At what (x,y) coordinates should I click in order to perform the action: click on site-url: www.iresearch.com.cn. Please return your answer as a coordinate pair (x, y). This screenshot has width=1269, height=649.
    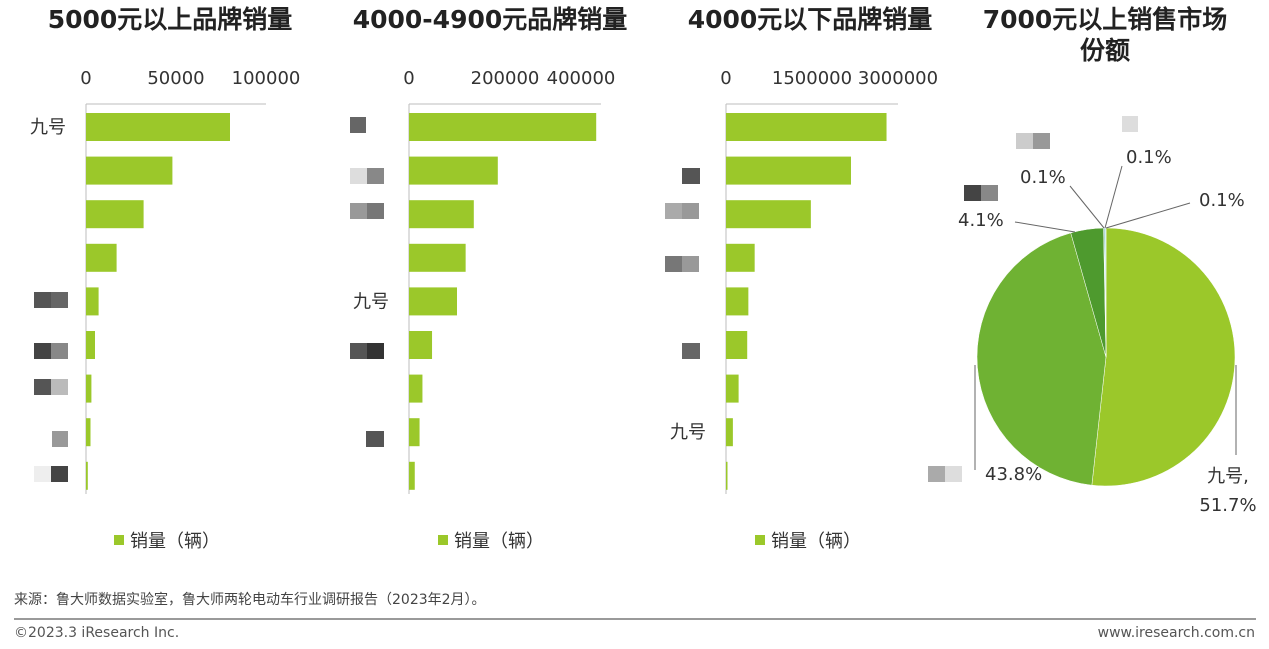
    Looking at the image, I should click on (1176, 633).